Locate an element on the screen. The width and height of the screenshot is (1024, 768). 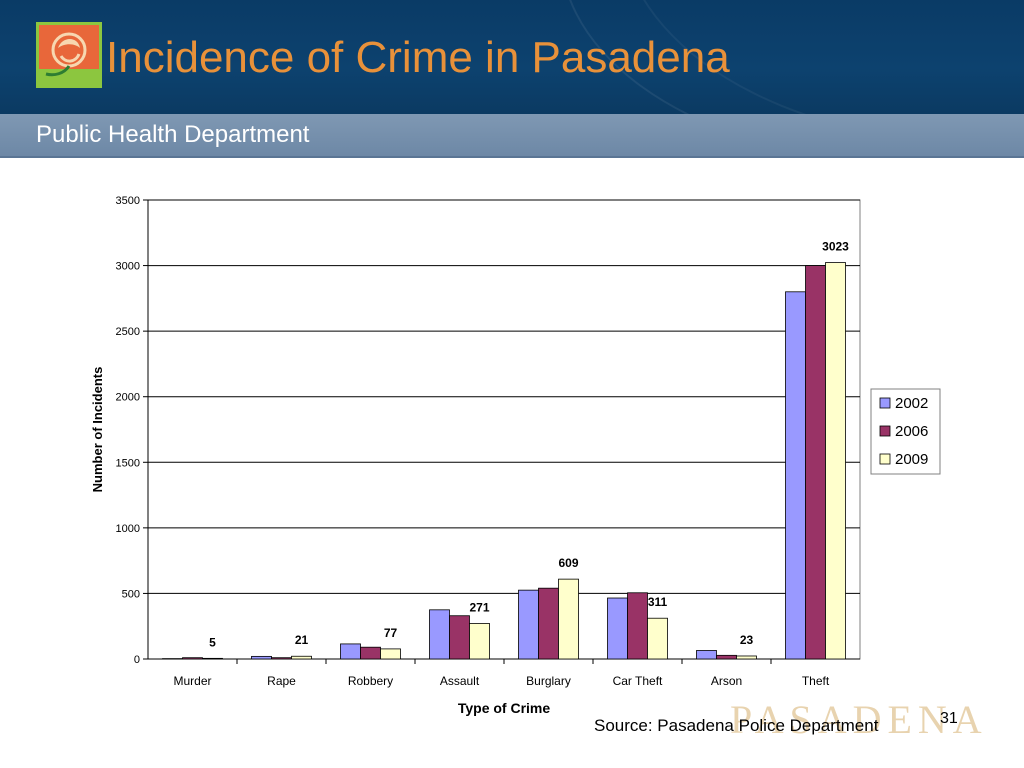
x-tick-label: Murder is located at coordinates (192, 681).